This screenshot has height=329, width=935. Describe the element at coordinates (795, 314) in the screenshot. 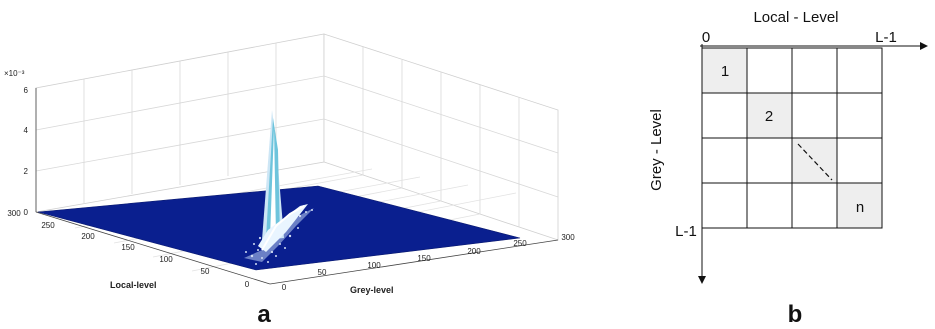

I see `panel-b-letter: b` at that location.